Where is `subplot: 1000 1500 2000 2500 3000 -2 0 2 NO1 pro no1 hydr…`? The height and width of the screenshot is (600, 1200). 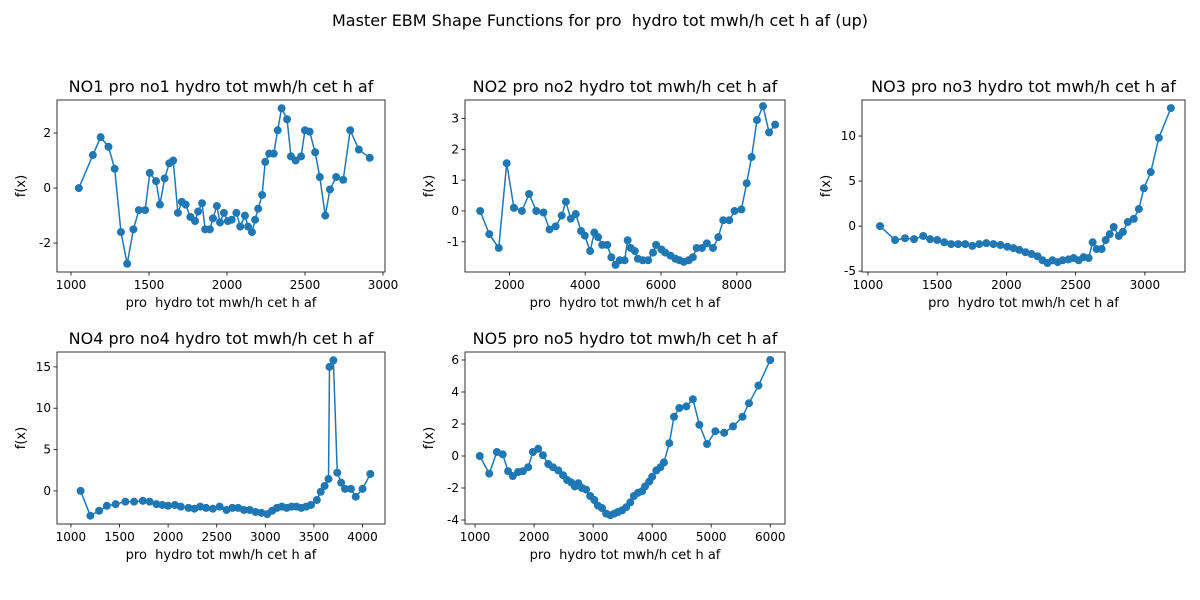 subplot: 1000 1500 2000 2500 3000 -2 0 2 NO1 pro no1 hydr… is located at coordinates (206, 194).